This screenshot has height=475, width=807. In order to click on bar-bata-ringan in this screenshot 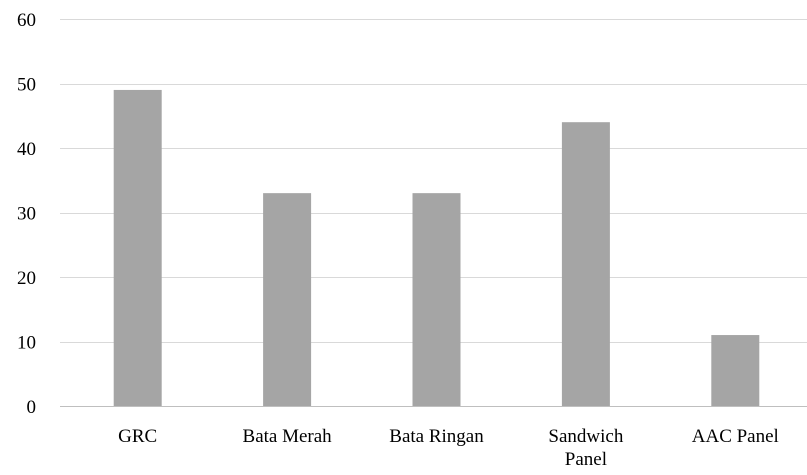, I will do `click(436, 299)`.